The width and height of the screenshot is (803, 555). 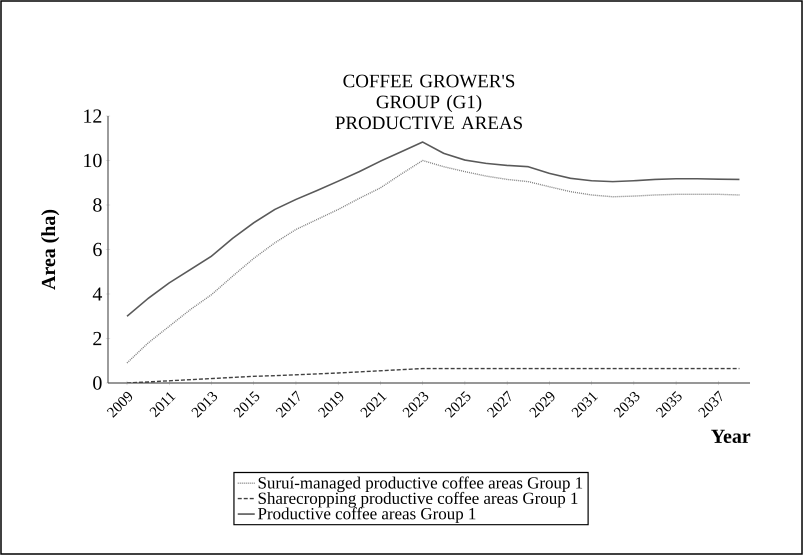 I want to click on y-tick-label: 0, so click(x=97, y=383).